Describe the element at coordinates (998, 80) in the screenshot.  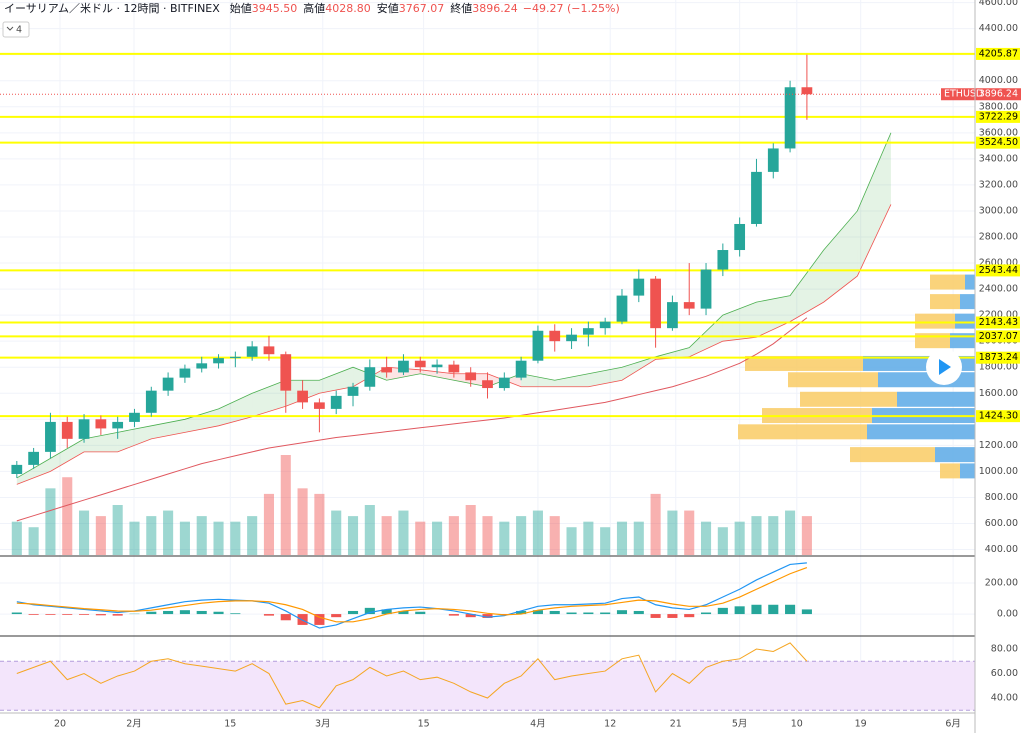
I see `y-tick-label: 4000.00` at that location.